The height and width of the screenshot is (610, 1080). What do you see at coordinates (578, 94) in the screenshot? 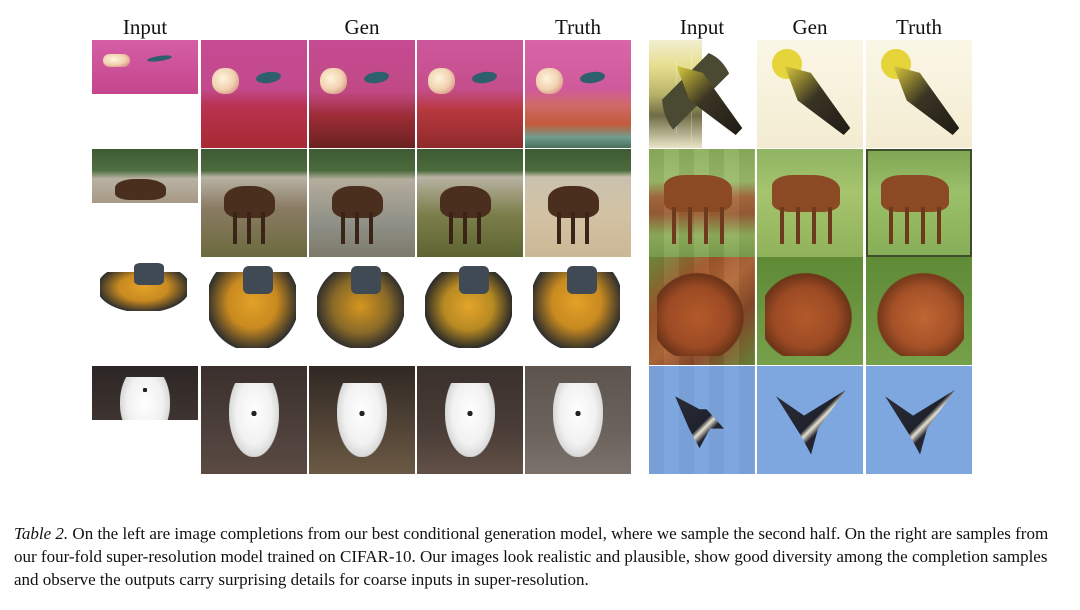
I see `left-row1-truth-image` at bounding box center [578, 94].